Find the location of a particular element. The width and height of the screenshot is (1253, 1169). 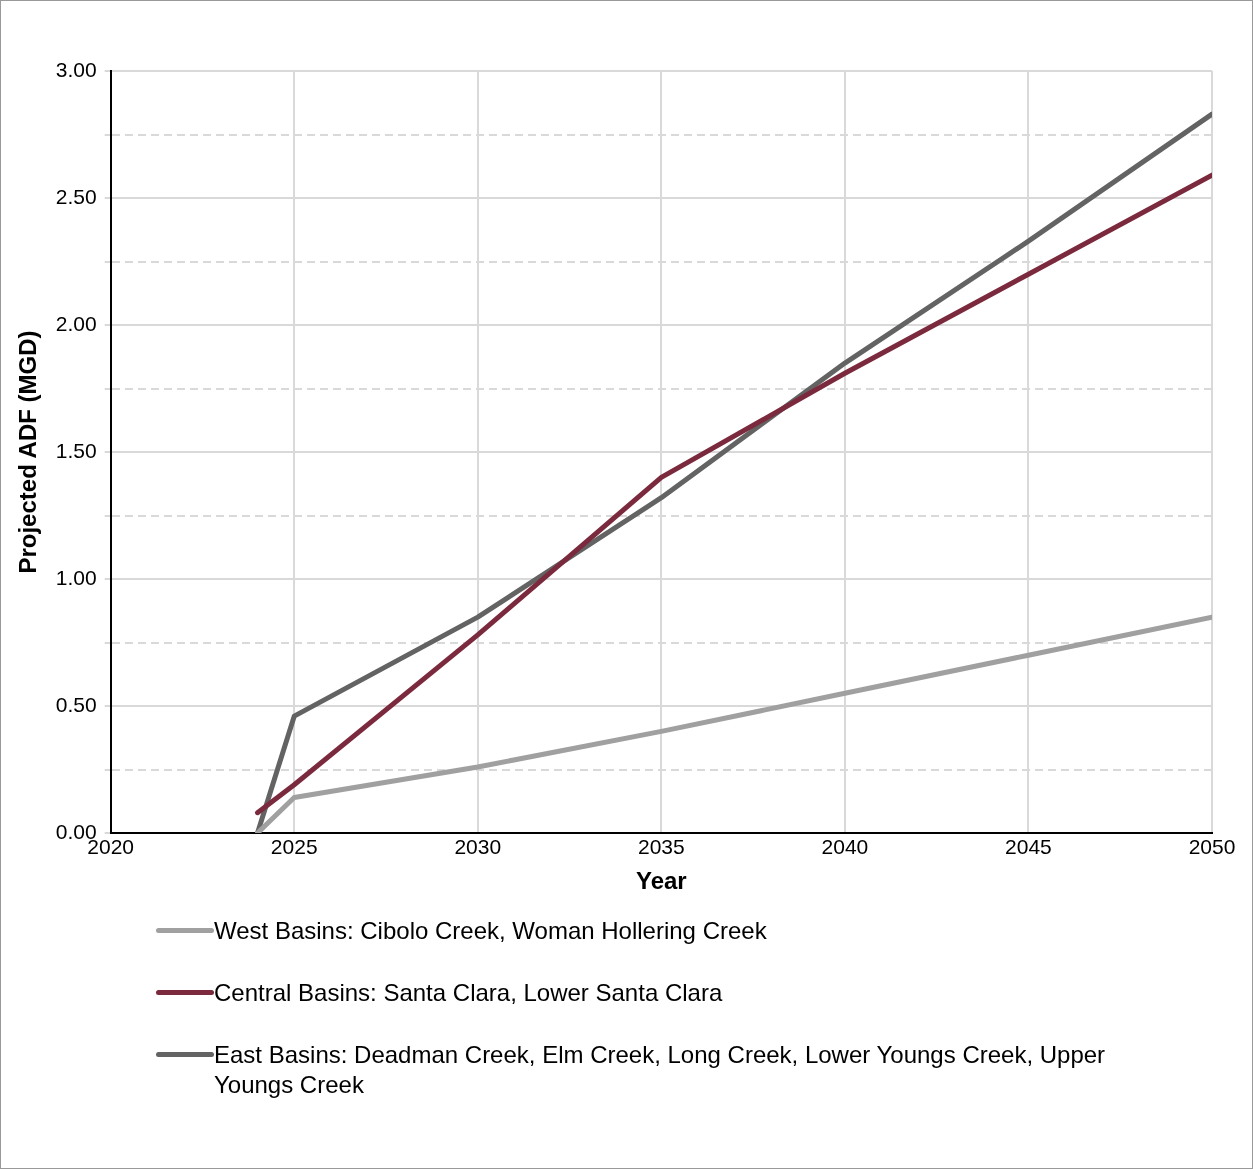

y-tick-label: 2.00 is located at coordinates (76, 323).